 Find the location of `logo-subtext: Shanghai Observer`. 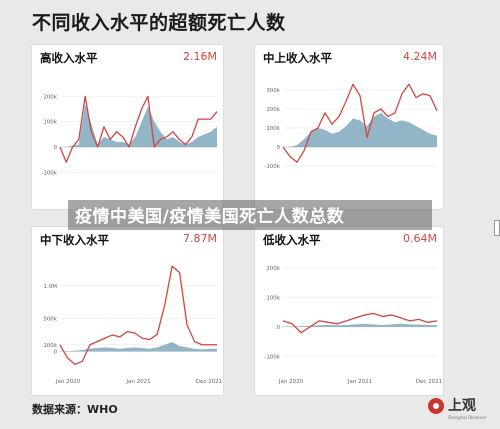

logo-subtext: Shanghai Observer is located at coordinates (467, 417).